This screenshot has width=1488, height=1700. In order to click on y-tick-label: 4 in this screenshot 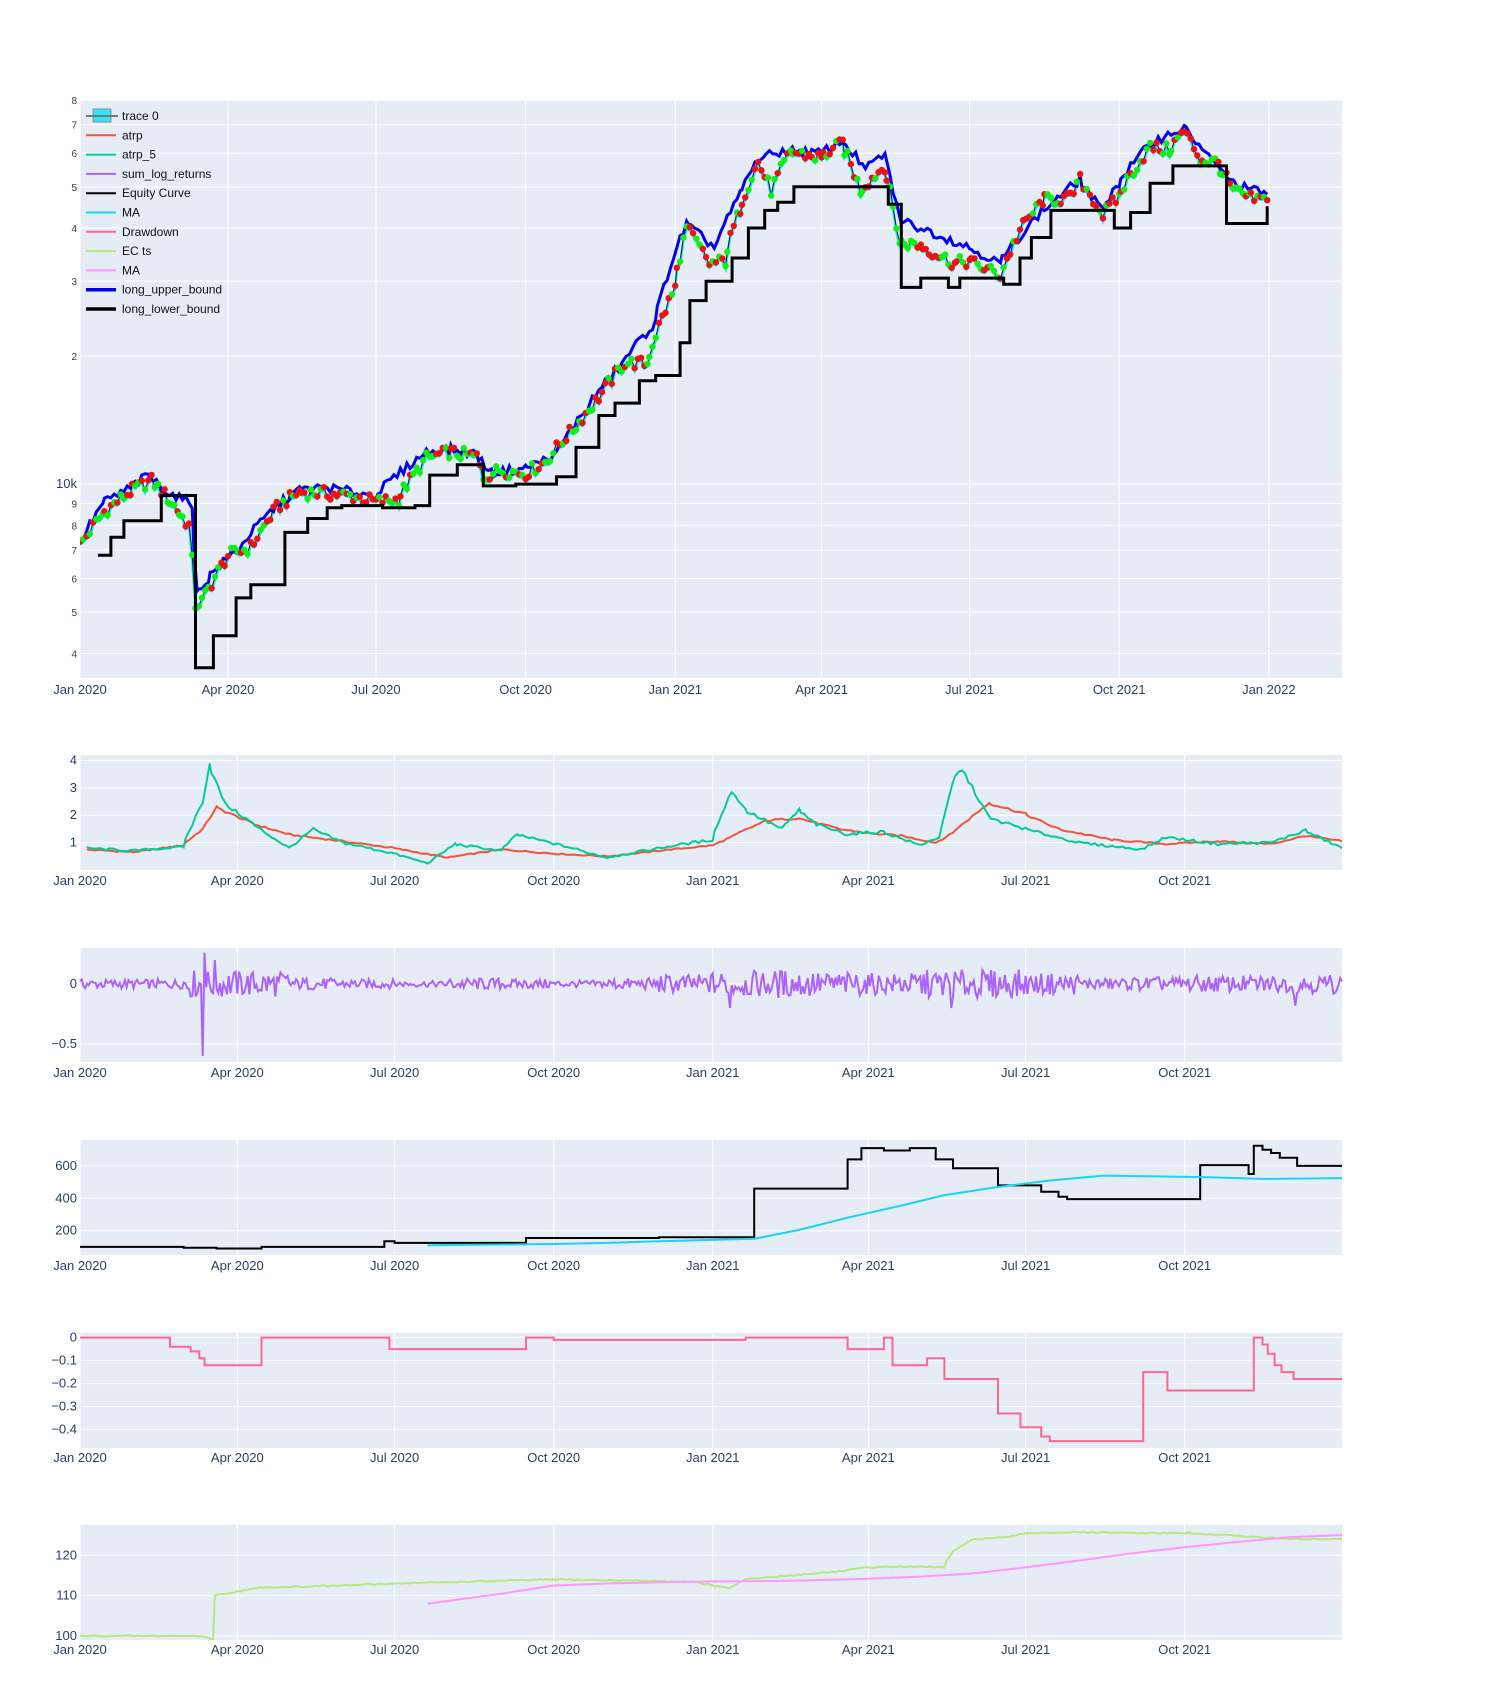, I will do `click(74, 654)`.